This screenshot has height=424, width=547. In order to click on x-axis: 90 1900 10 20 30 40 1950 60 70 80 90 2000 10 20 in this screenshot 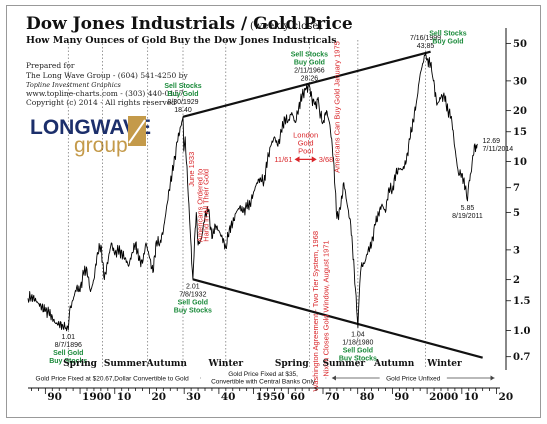, I will do `click(271, 395)`.